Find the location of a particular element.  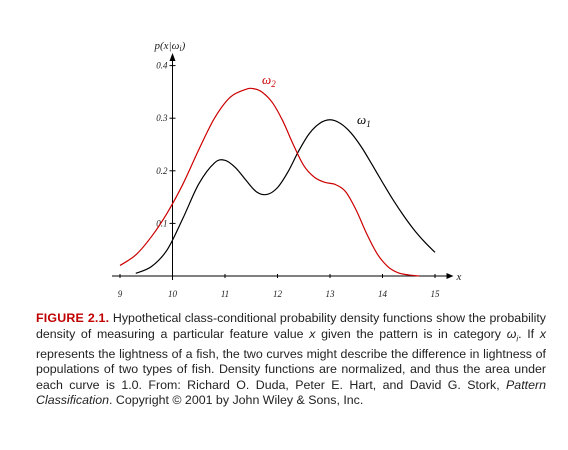

caption-var-x-2: x is located at coordinates (543, 333).